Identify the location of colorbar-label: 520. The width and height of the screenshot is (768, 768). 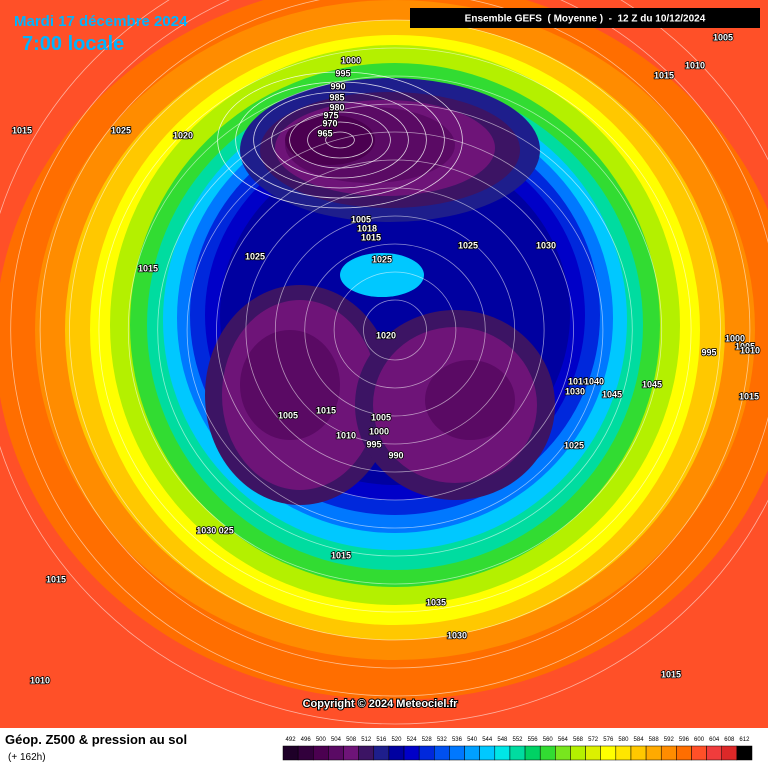
(396, 740).